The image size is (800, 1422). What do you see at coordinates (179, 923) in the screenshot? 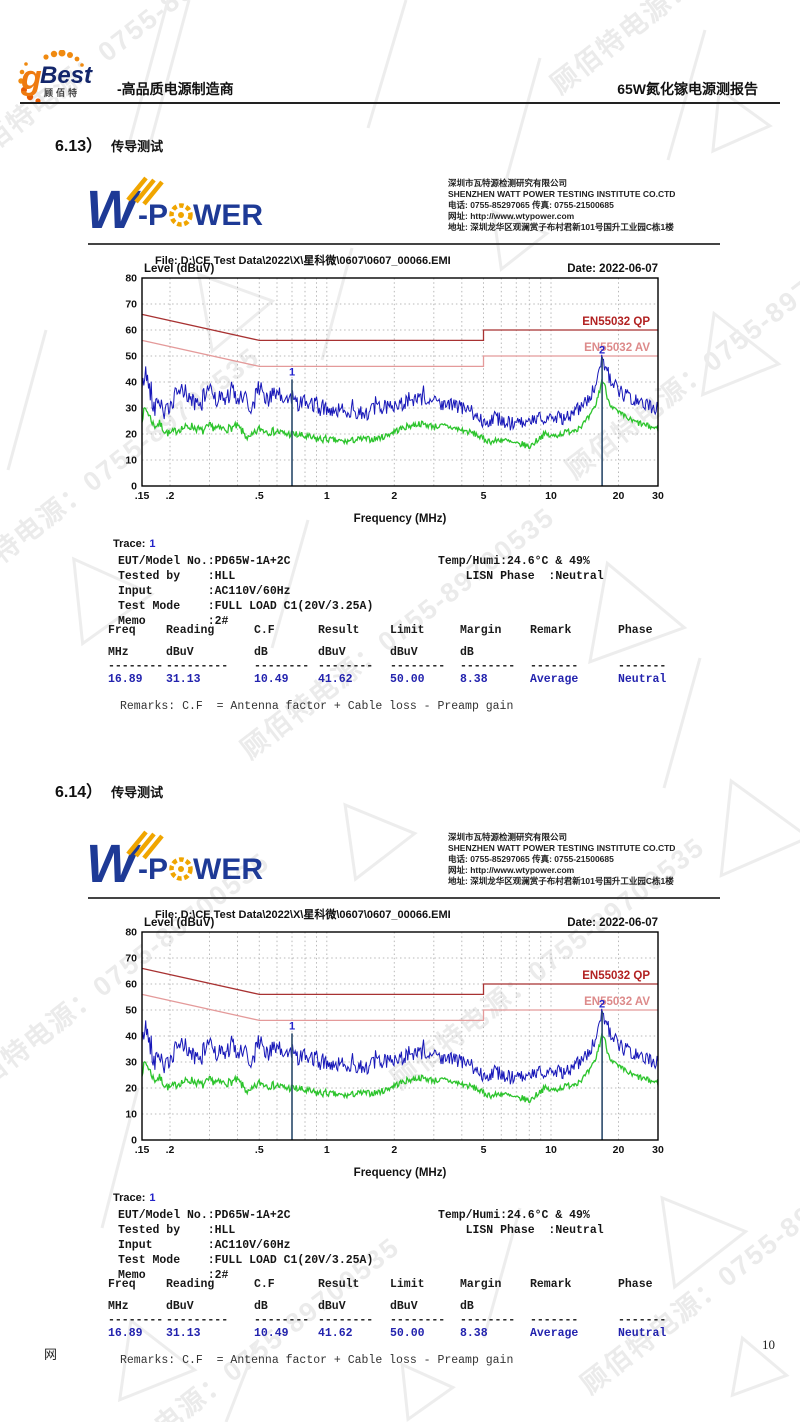
I see `svg-text: Level (dBuV)` at bounding box center [179, 923].